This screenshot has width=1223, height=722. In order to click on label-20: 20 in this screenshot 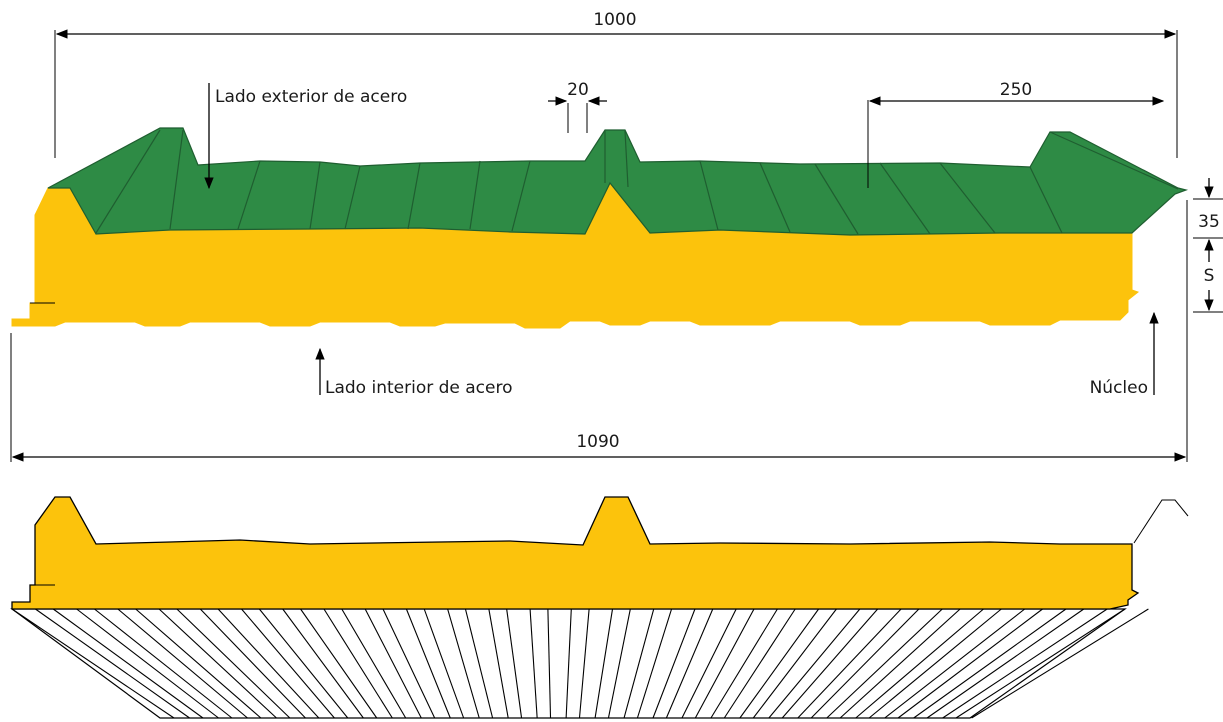, I will do `click(578, 90)`.